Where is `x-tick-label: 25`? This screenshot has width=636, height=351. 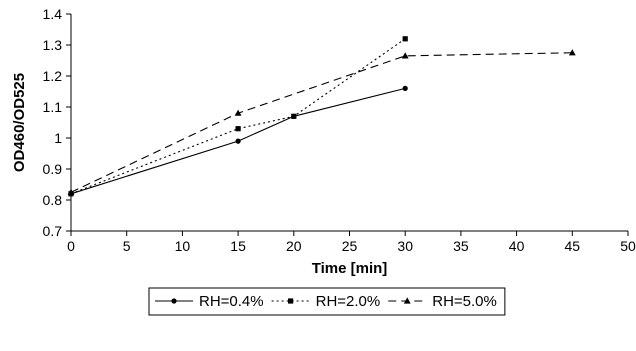
x-tick-label: 25 is located at coordinates (350, 246).